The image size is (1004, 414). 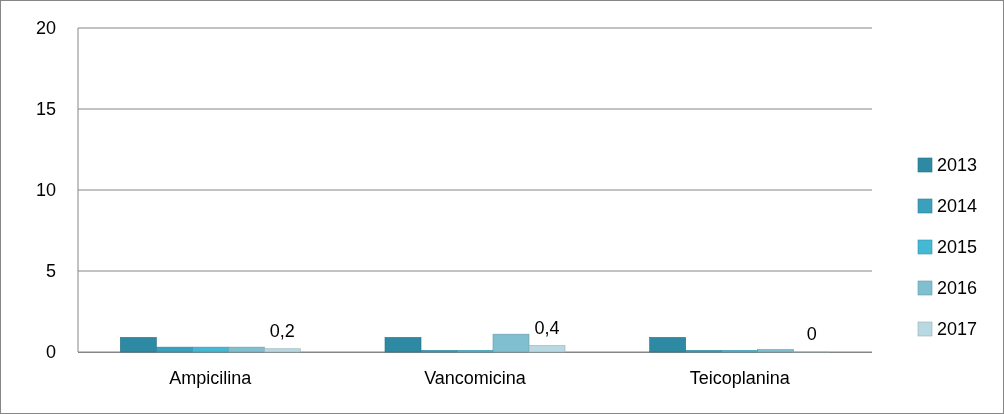 What do you see at coordinates (957, 329) in the screenshot?
I see `legend-label: 2017` at bounding box center [957, 329].